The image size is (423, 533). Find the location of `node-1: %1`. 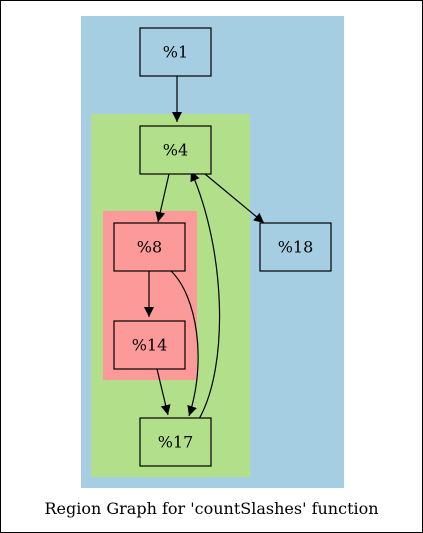

node-1: %1 is located at coordinates (175, 52).